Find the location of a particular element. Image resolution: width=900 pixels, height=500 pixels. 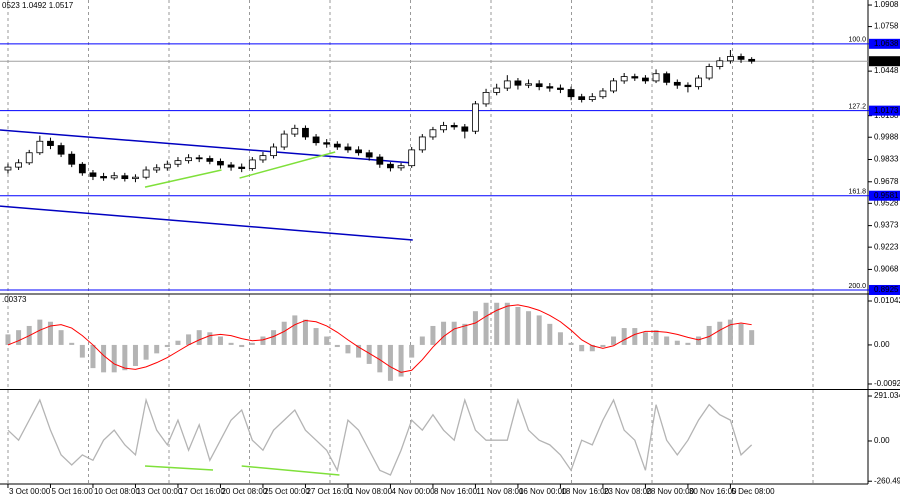

y-tick-label: 0.9528 is located at coordinates (886, 202).